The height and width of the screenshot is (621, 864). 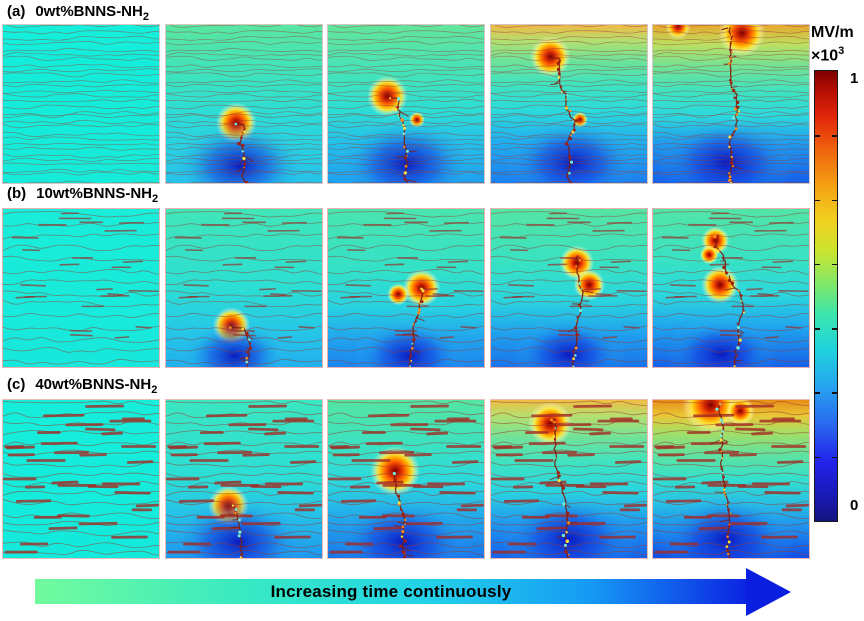 I want to click on colorbar-unit: MV/m, so click(x=832, y=32).